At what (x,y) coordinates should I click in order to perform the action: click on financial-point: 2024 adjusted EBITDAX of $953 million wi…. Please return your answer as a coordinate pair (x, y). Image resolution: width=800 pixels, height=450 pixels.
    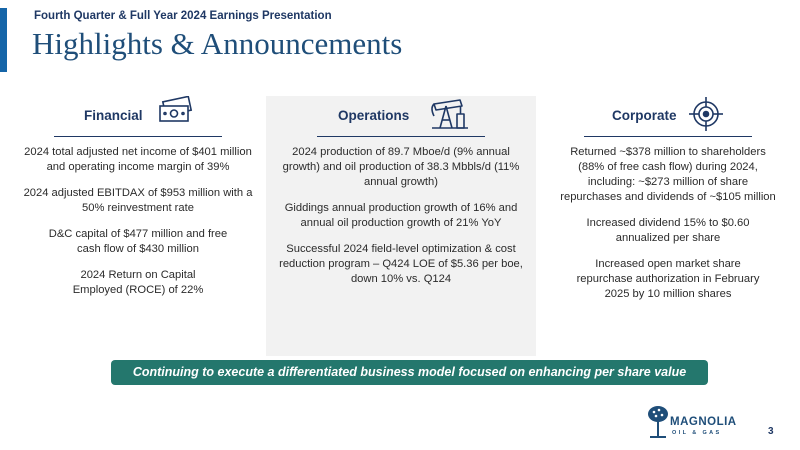
    Looking at the image, I should click on (138, 200).